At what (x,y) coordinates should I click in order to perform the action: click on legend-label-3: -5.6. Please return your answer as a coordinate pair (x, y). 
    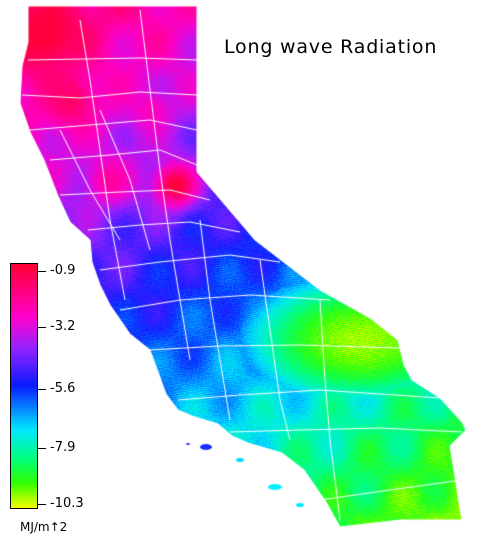
    Looking at the image, I should click on (63, 388).